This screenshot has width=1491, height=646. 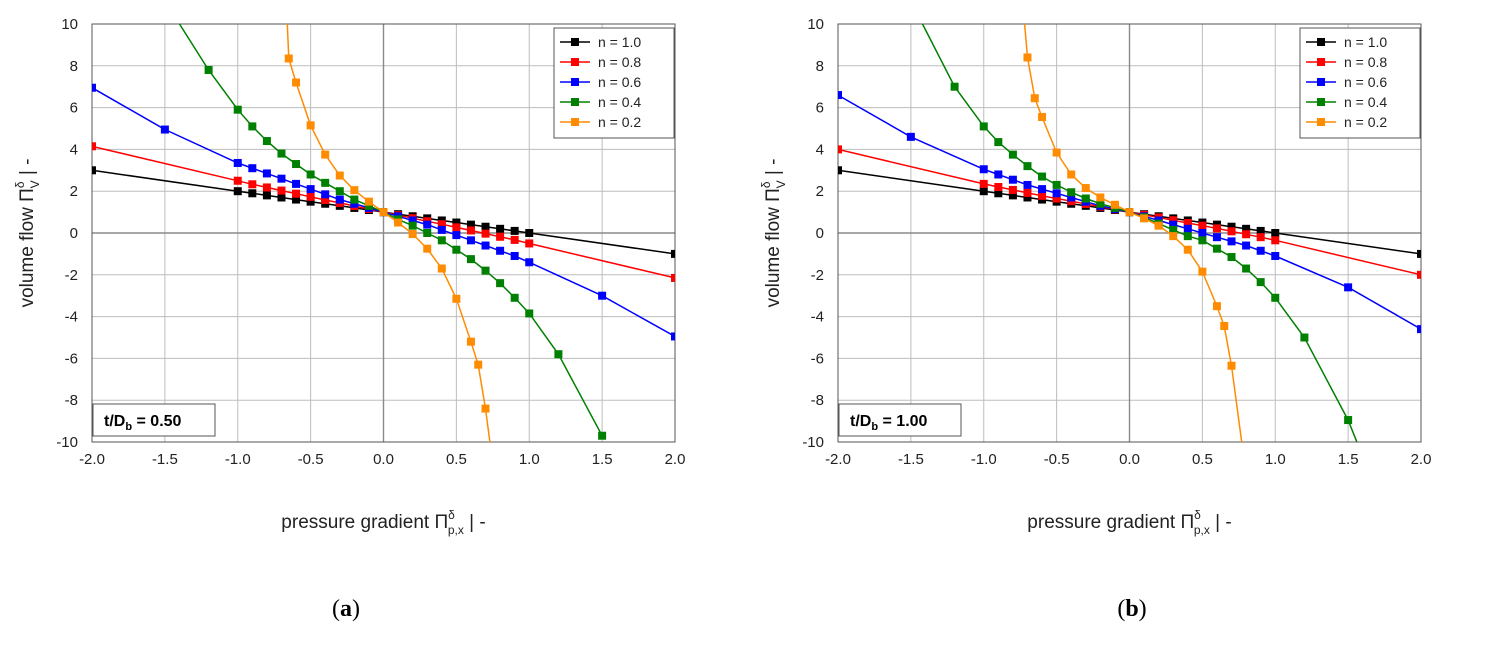 What do you see at coordinates (74, 191) in the screenshot?
I see `y-tick-label: 2` at bounding box center [74, 191].